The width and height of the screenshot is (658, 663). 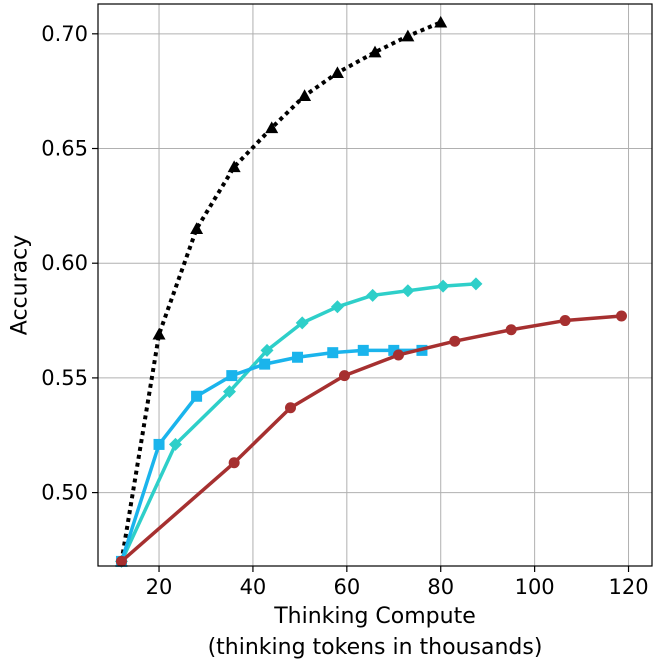 What do you see at coordinates (535, 587) in the screenshot?
I see `x-tick-label: 100` at bounding box center [535, 587].